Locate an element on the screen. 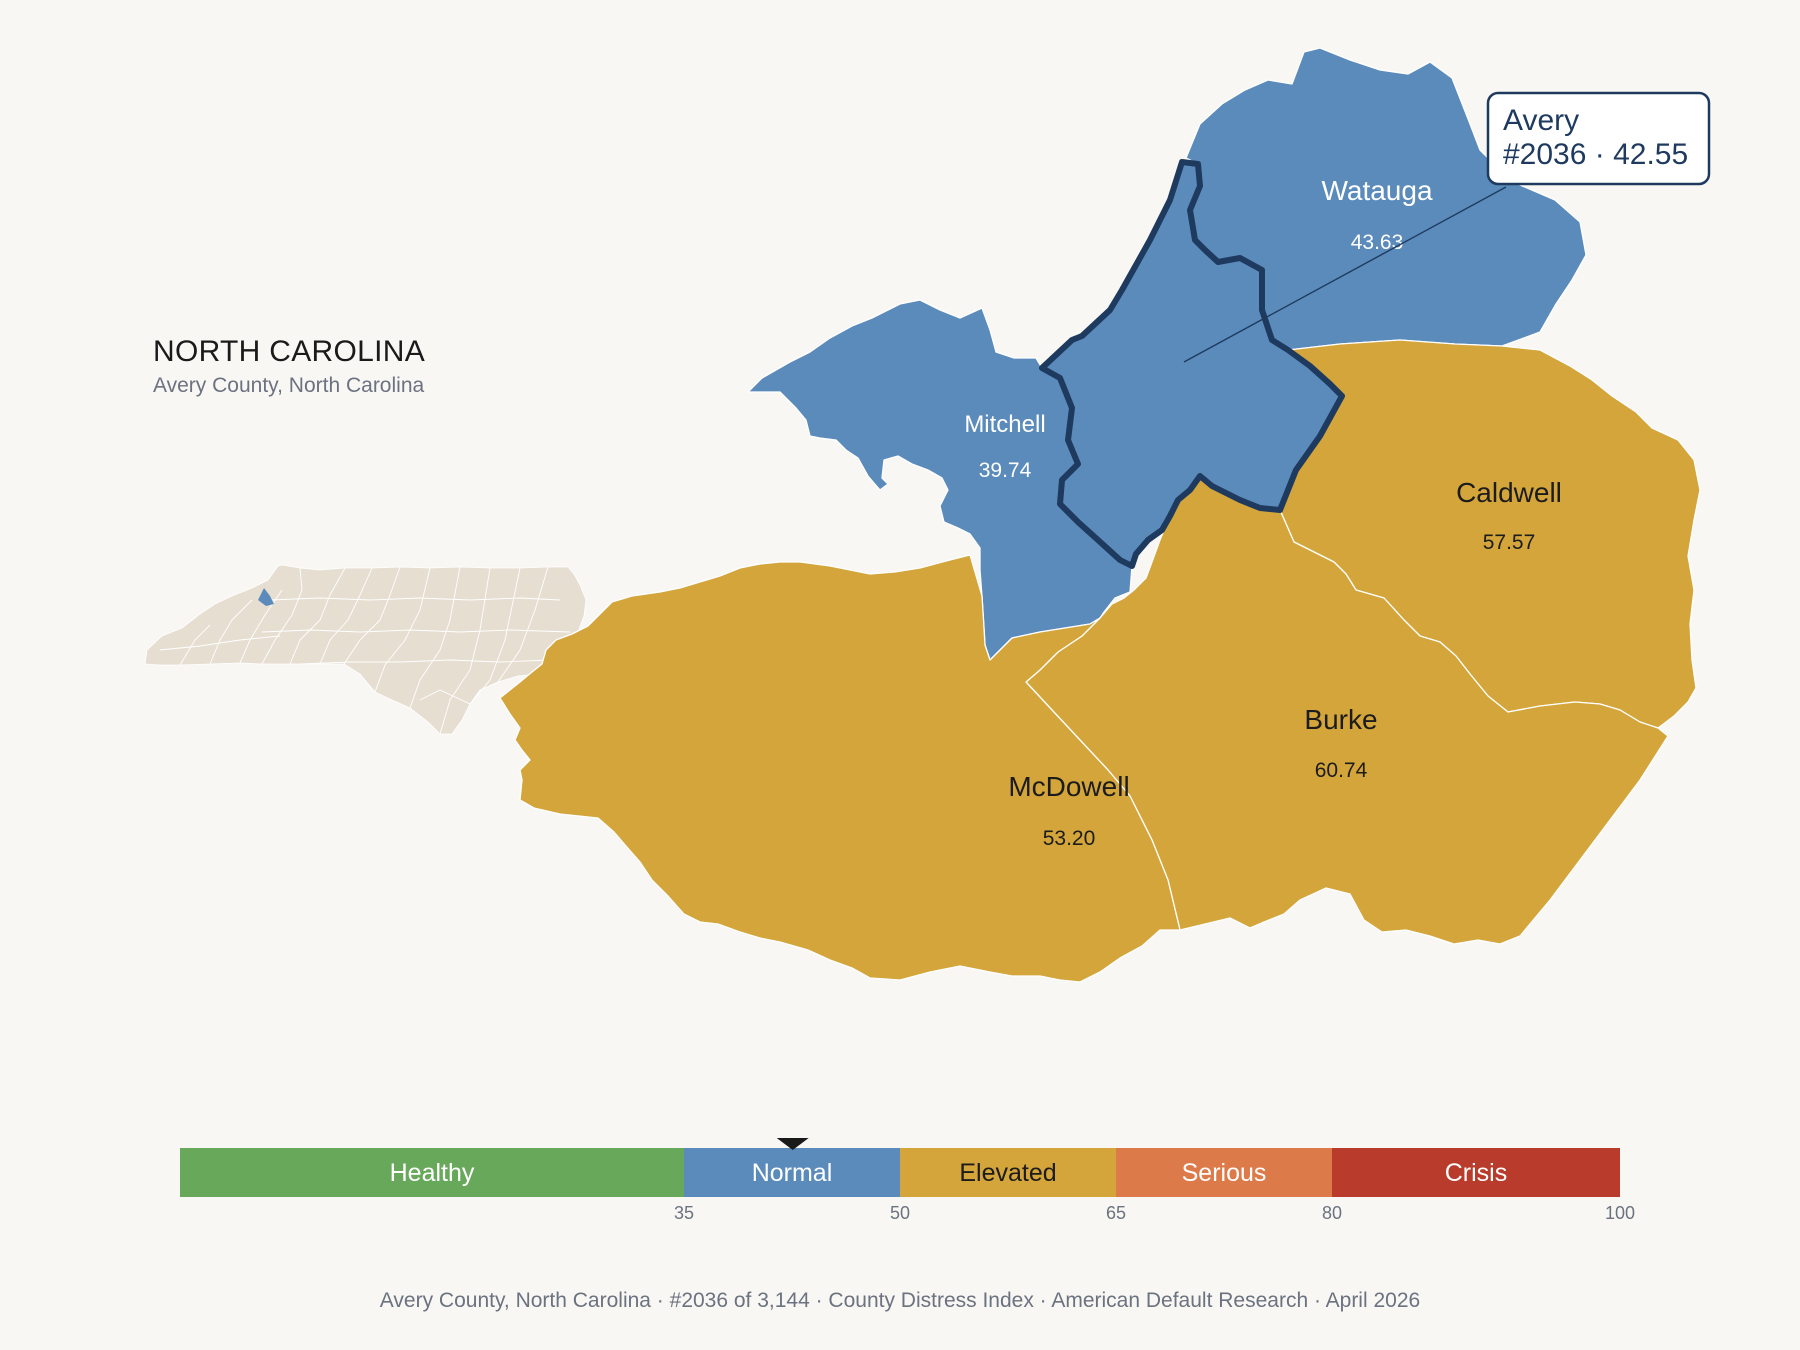 The width and height of the screenshot is (1800, 1350). label-mitchell-value: 39.74 is located at coordinates (1005, 470).